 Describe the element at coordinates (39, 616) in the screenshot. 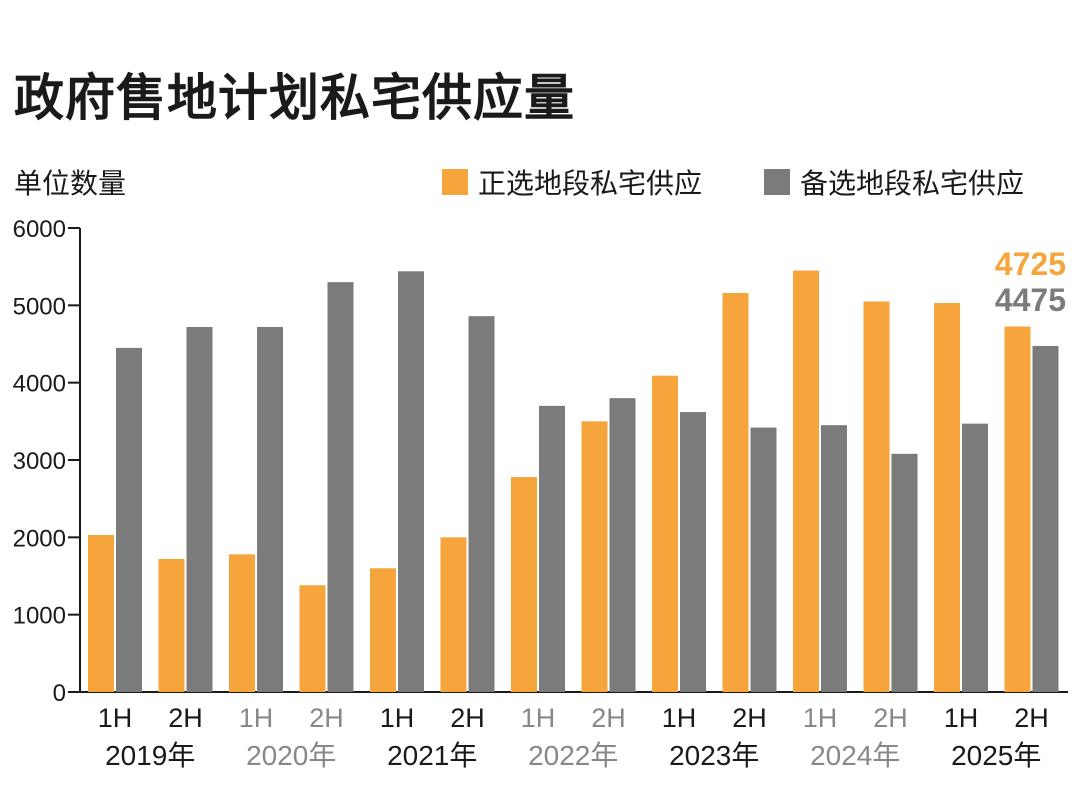

I see `y-tick-label: 1000` at that location.